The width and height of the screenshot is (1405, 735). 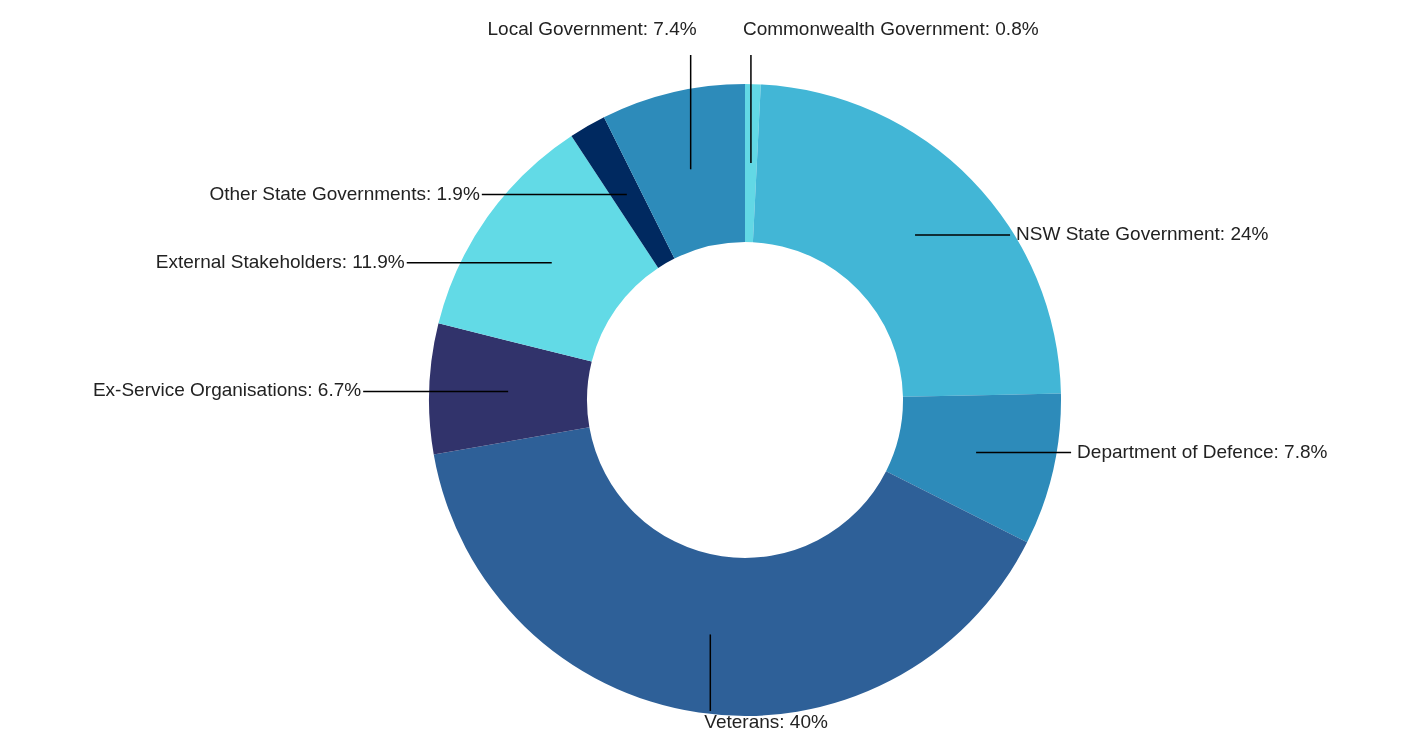 I want to click on slice-label: Commonwealth Government: 0.8%, so click(x=890, y=29).